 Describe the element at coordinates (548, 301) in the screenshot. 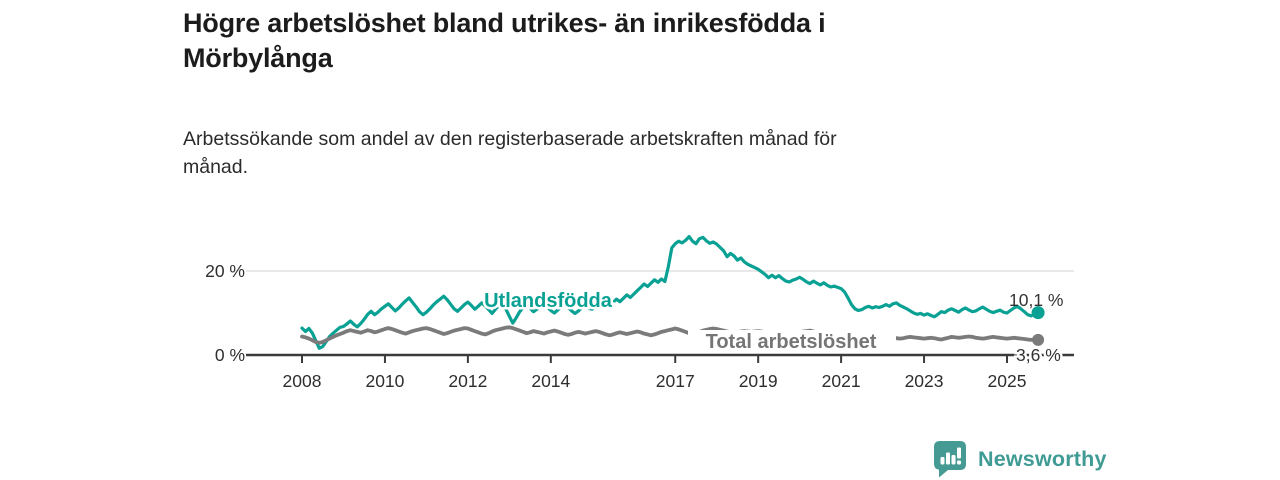

I see `series-label-utlandsfodda: Utlandsfödda` at that location.